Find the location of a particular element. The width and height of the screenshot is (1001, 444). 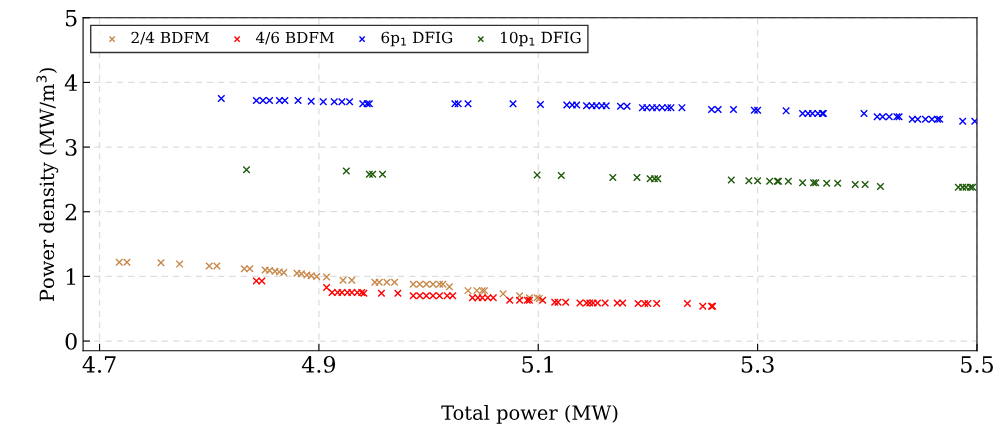

x-tick-label: 4.7 is located at coordinates (99, 364).